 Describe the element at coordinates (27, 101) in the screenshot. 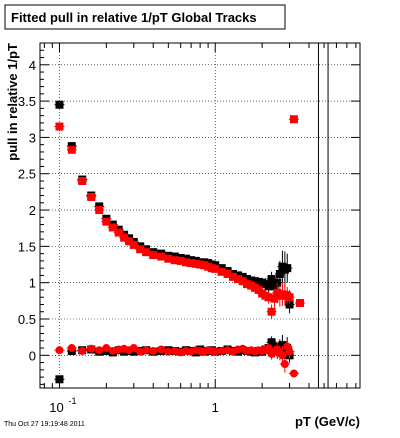

I see `y-tick-label: 3.5` at that location.